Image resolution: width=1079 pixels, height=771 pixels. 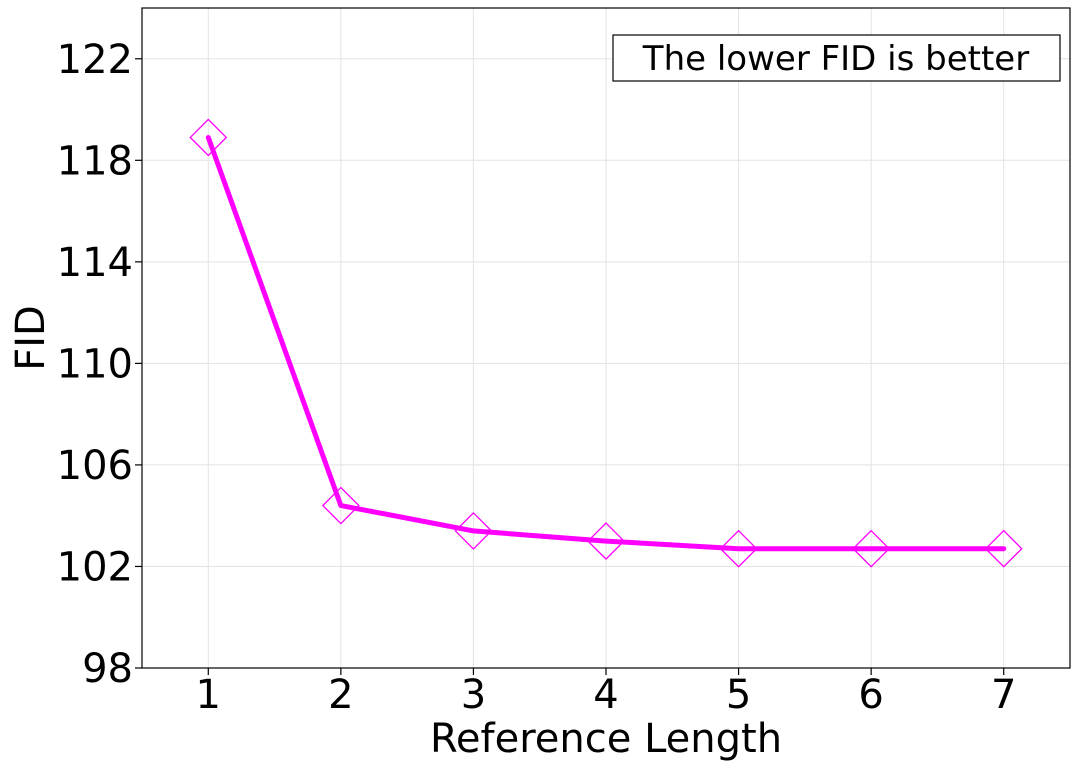 I want to click on x-tick-label: 7, so click(x=1003, y=695).